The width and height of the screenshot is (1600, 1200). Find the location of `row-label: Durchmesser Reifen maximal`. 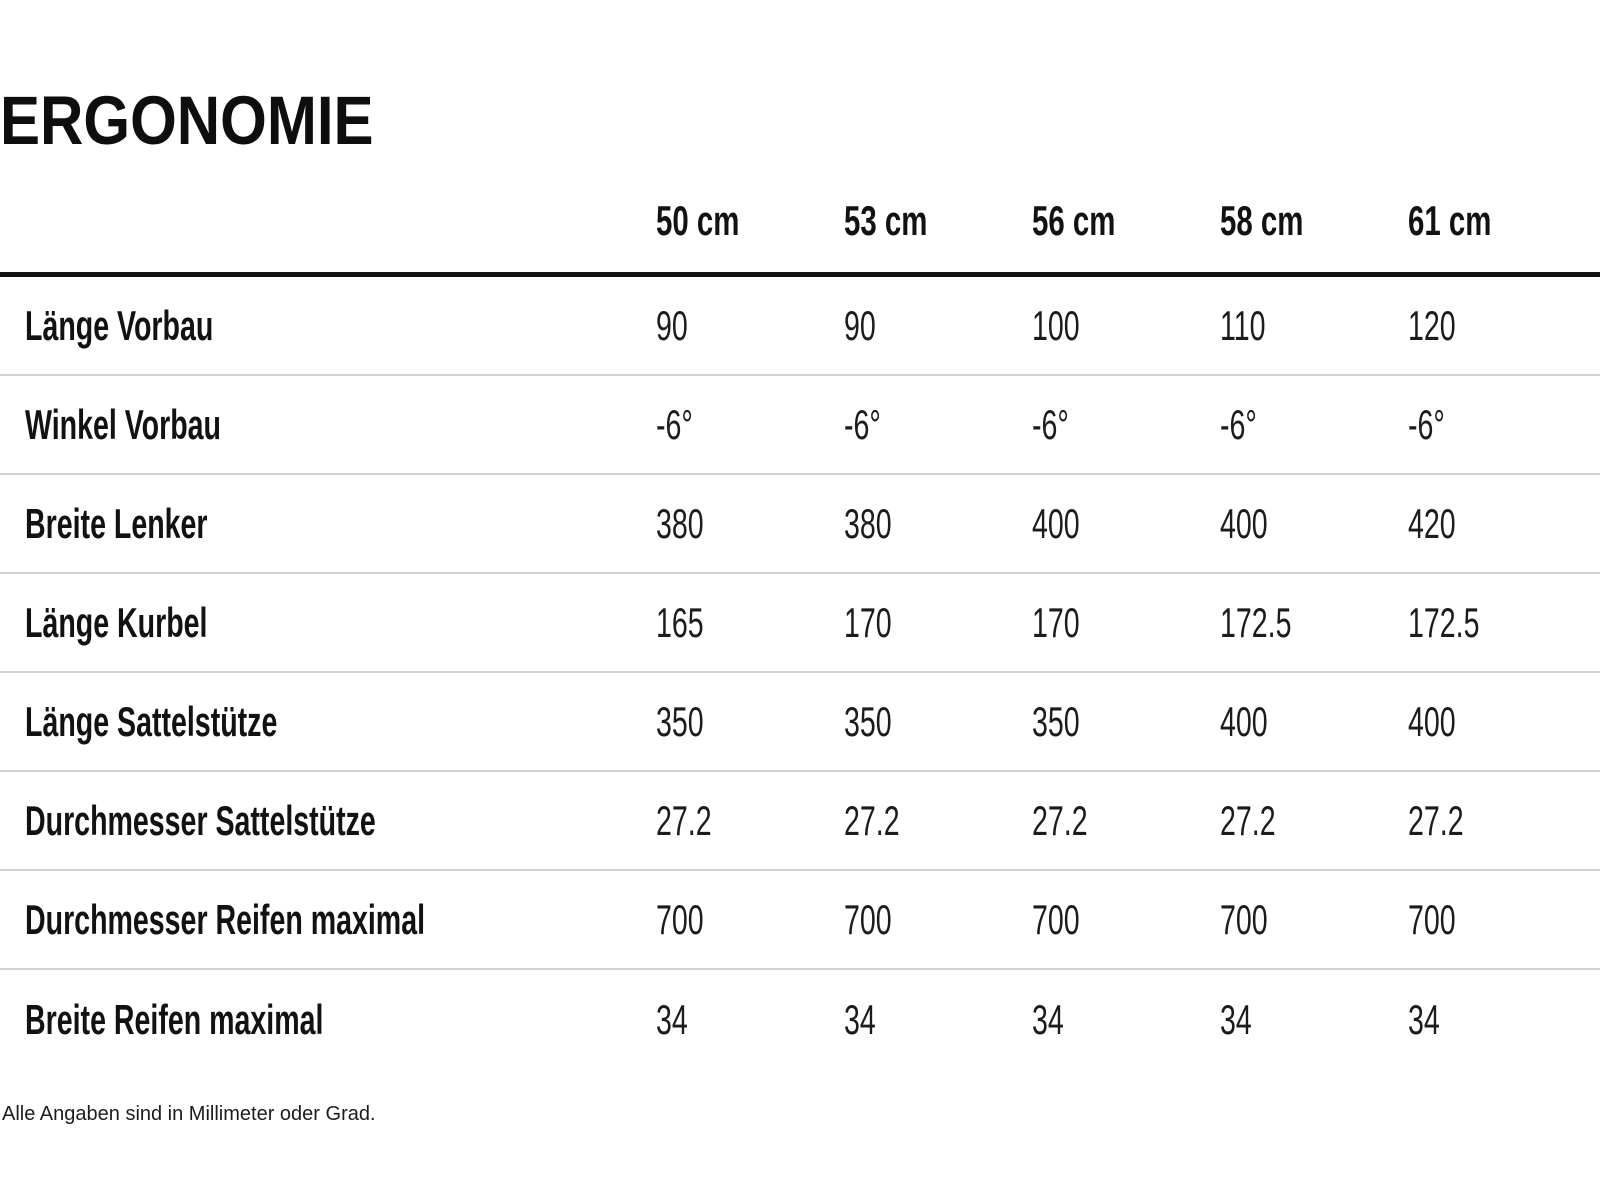

row-label: Durchmesser Reifen maximal is located at coordinates (225, 919).